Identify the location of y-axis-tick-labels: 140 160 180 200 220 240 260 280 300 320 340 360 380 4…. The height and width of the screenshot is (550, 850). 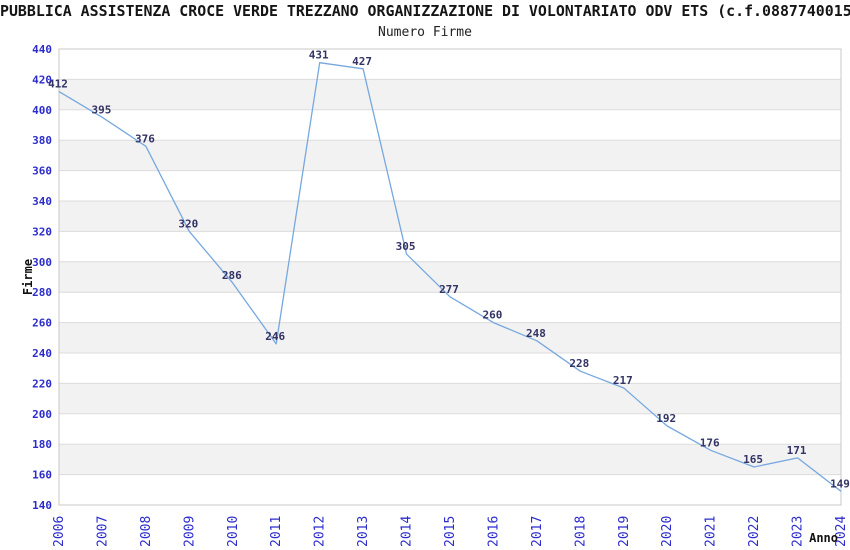
(42, 277).